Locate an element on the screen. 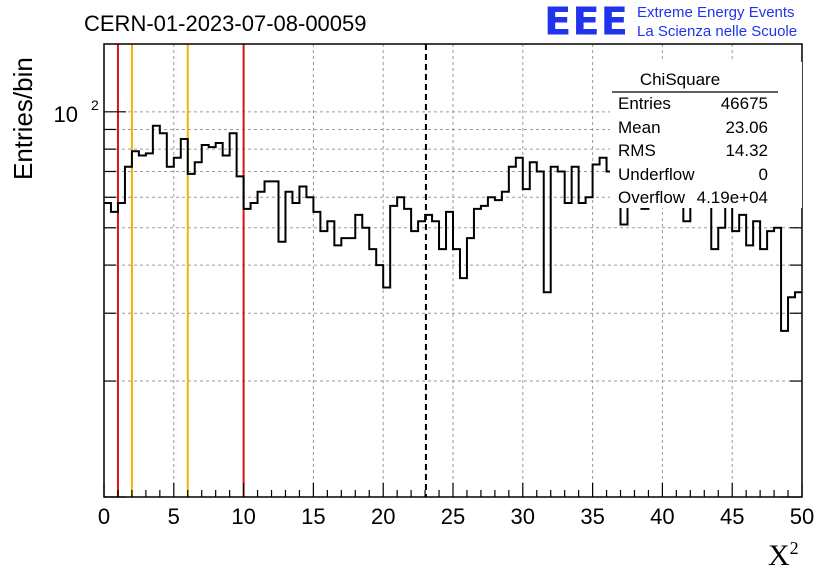  stats-value-overflow: 4.19e+04 is located at coordinates (732, 197).